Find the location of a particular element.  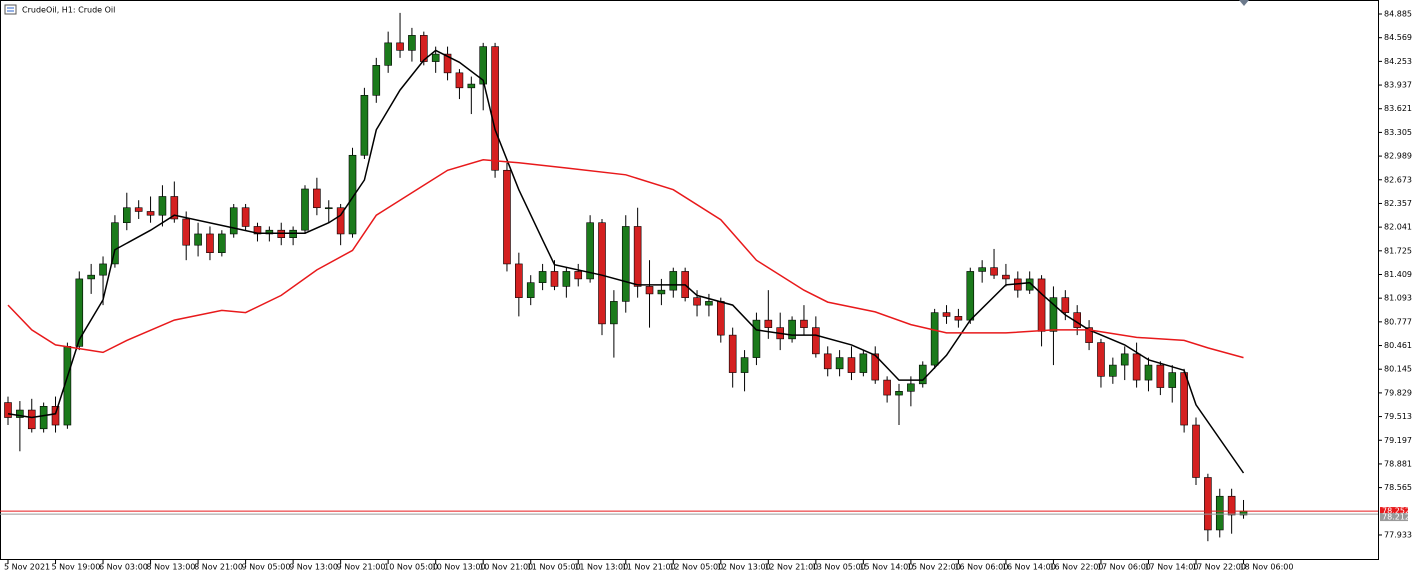

x-tick-label: 6 Nov 03:00 is located at coordinates (123, 567).